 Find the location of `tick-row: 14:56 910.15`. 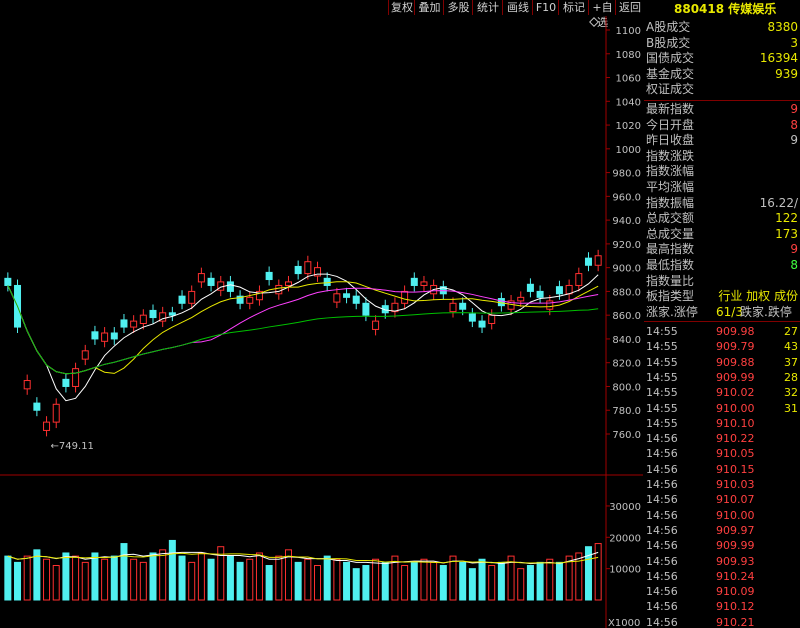

tick-row: 14:56 910.15 is located at coordinates (722, 470).